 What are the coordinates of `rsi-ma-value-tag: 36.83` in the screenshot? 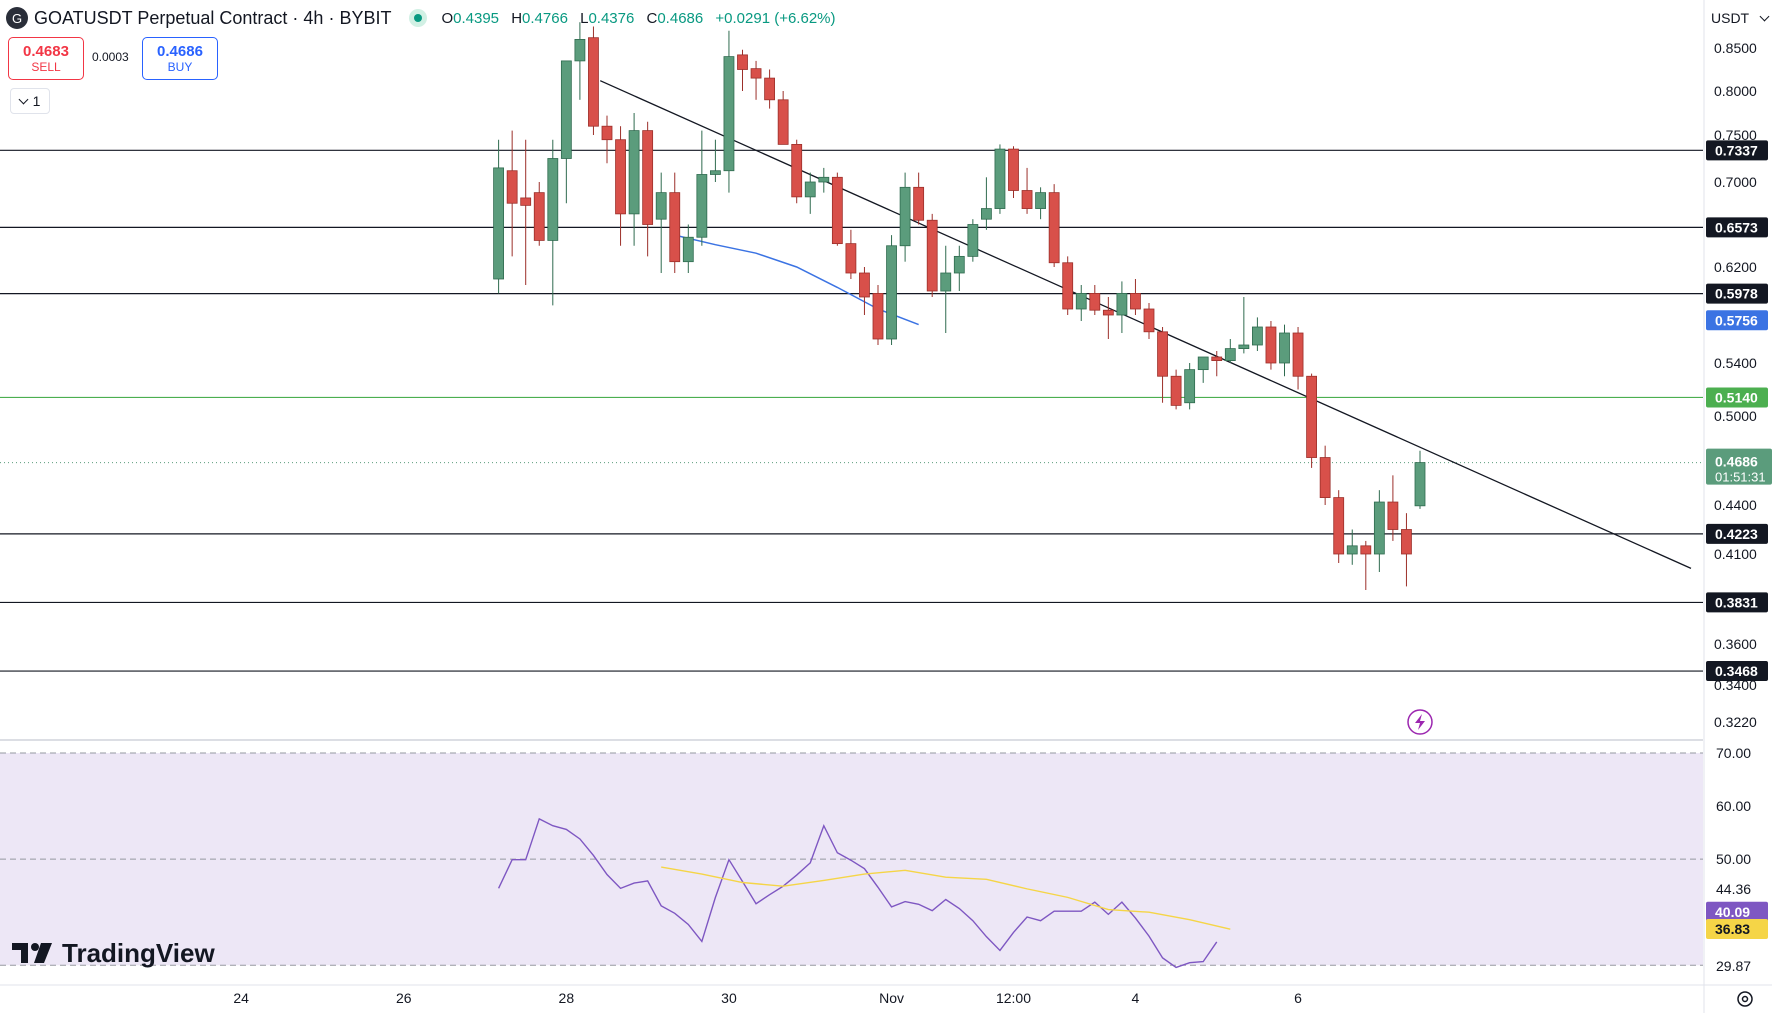 It's located at (1732, 929).